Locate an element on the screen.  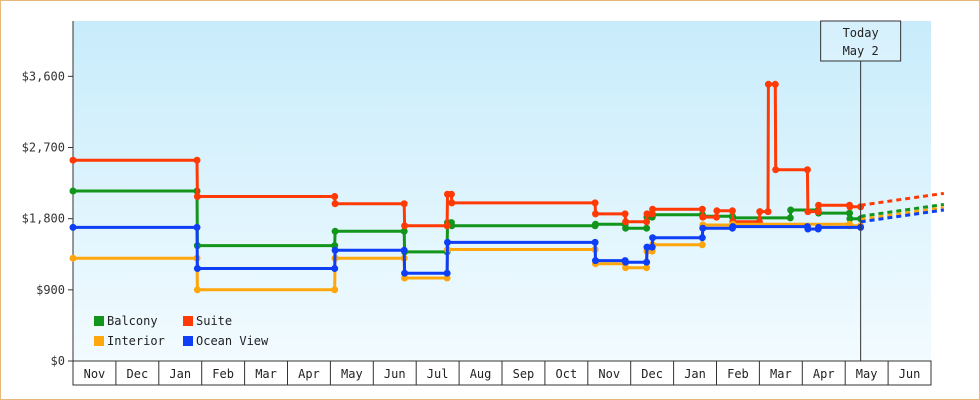
y-tick-label: $1,800 is located at coordinates (43, 219).